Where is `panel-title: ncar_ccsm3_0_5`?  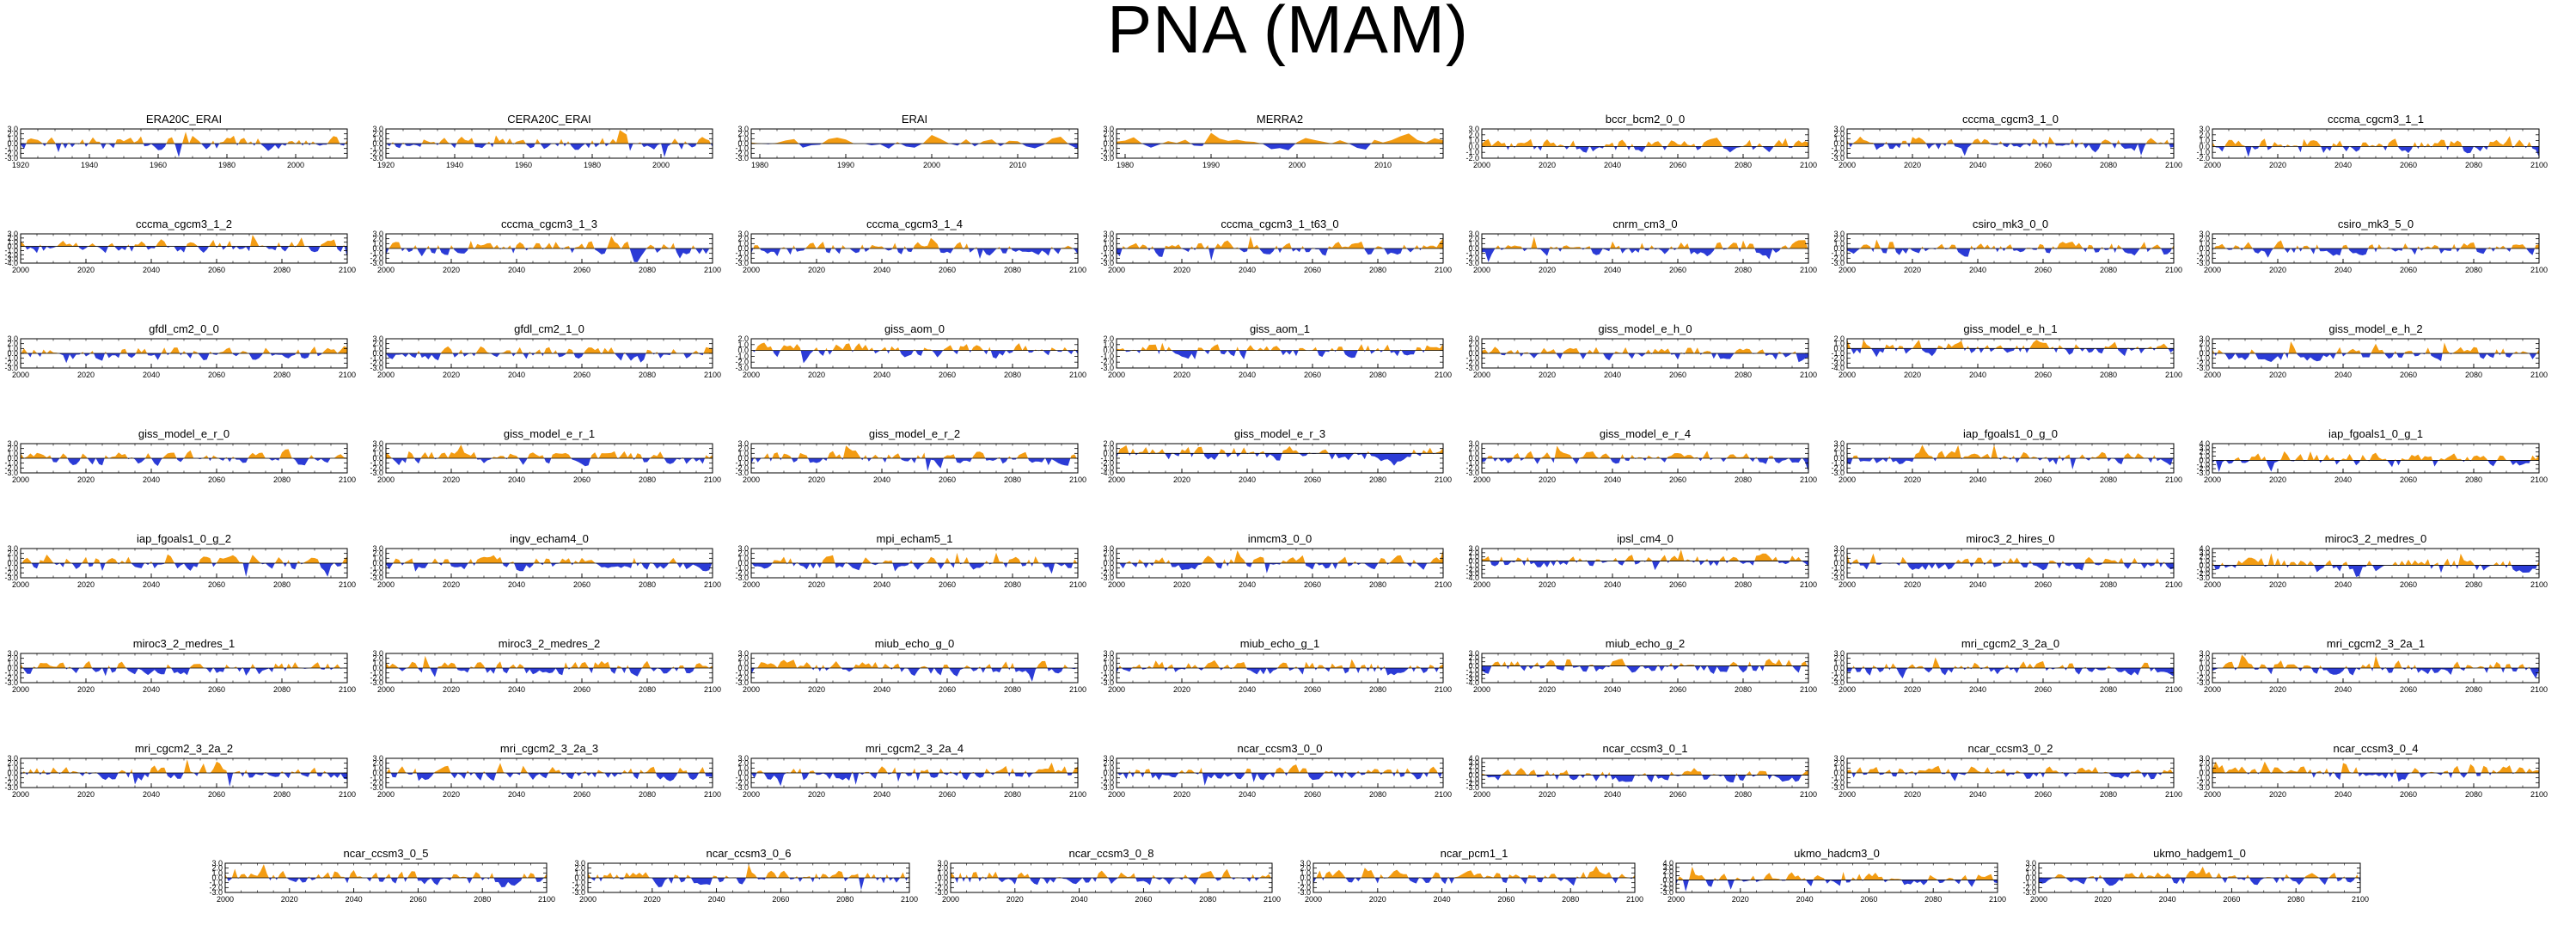
panel-title: ncar_ccsm3_0_5 is located at coordinates (386, 853).